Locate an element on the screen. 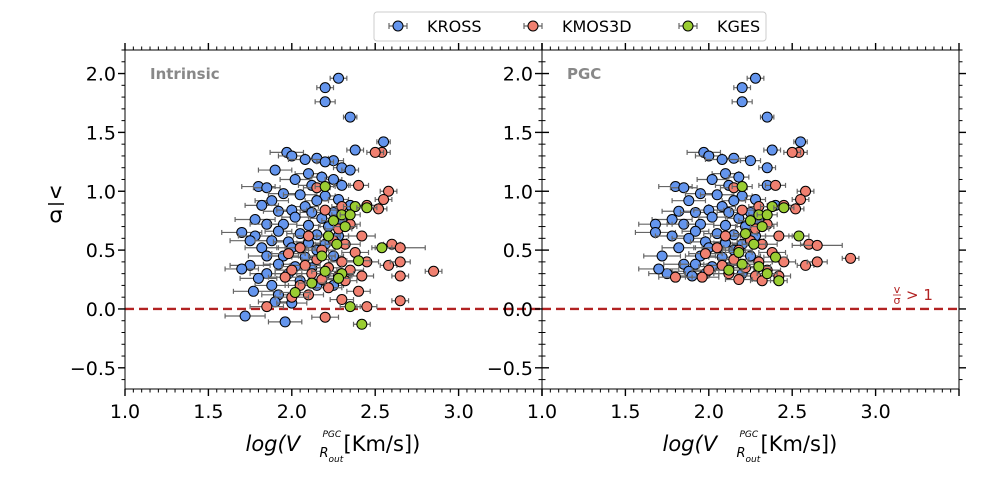 This screenshot has width=1000, height=500. series-kross is located at coordinates (306, 200).